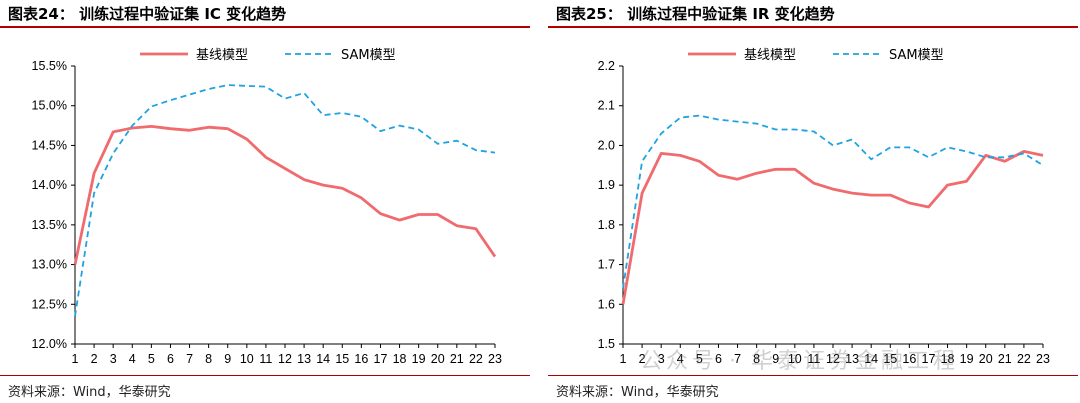 The height and width of the screenshot is (403, 1080). What do you see at coordinates (285, 195) in the screenshot?
I see `baseline-model-line` at bounding box center [285, 195].